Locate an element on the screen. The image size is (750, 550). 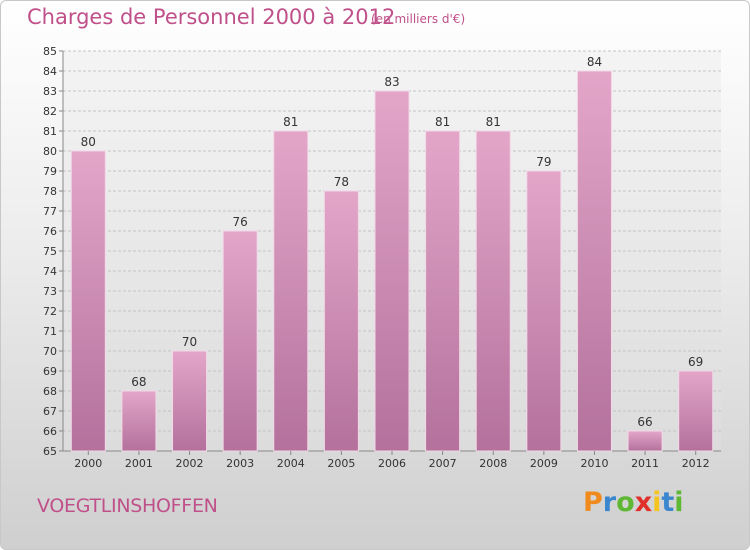
y-tick-label: 65 is located at coordinates (50, 451).